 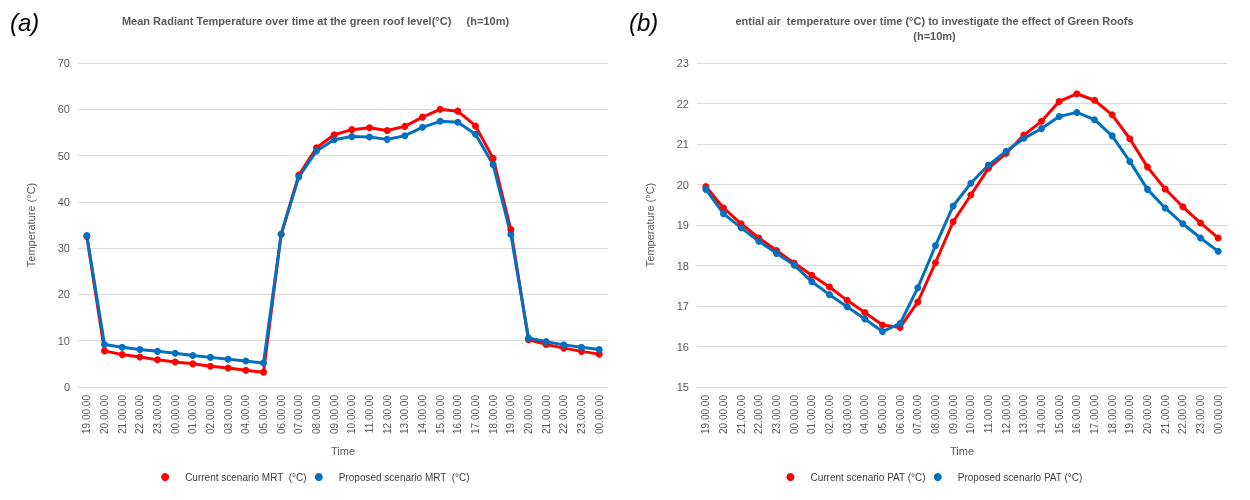 What do you see at coordinates (405, 414) in the screenshot?
I see `x-tick-label: 13.00.00` at bounding box center [405, 414].